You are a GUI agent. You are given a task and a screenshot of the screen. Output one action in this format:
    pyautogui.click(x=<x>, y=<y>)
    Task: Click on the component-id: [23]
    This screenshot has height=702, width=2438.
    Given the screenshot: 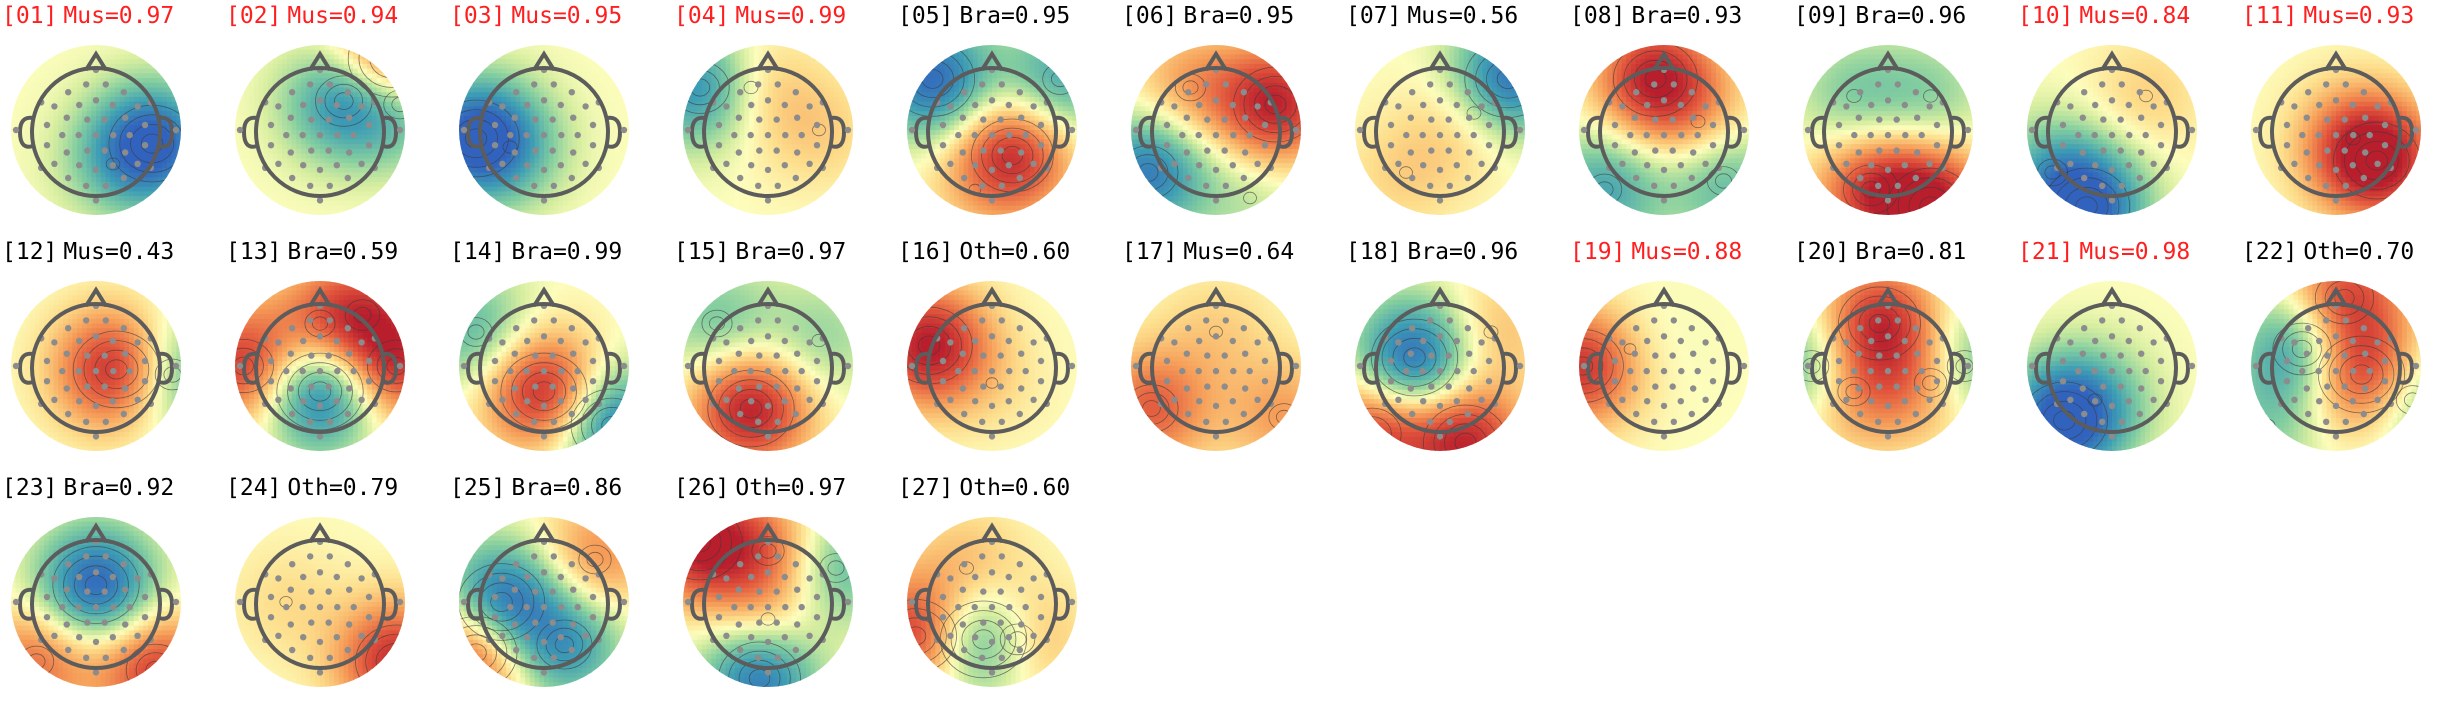 What is the action you would take?
    pyautogui.click(x=32, y=488)
    